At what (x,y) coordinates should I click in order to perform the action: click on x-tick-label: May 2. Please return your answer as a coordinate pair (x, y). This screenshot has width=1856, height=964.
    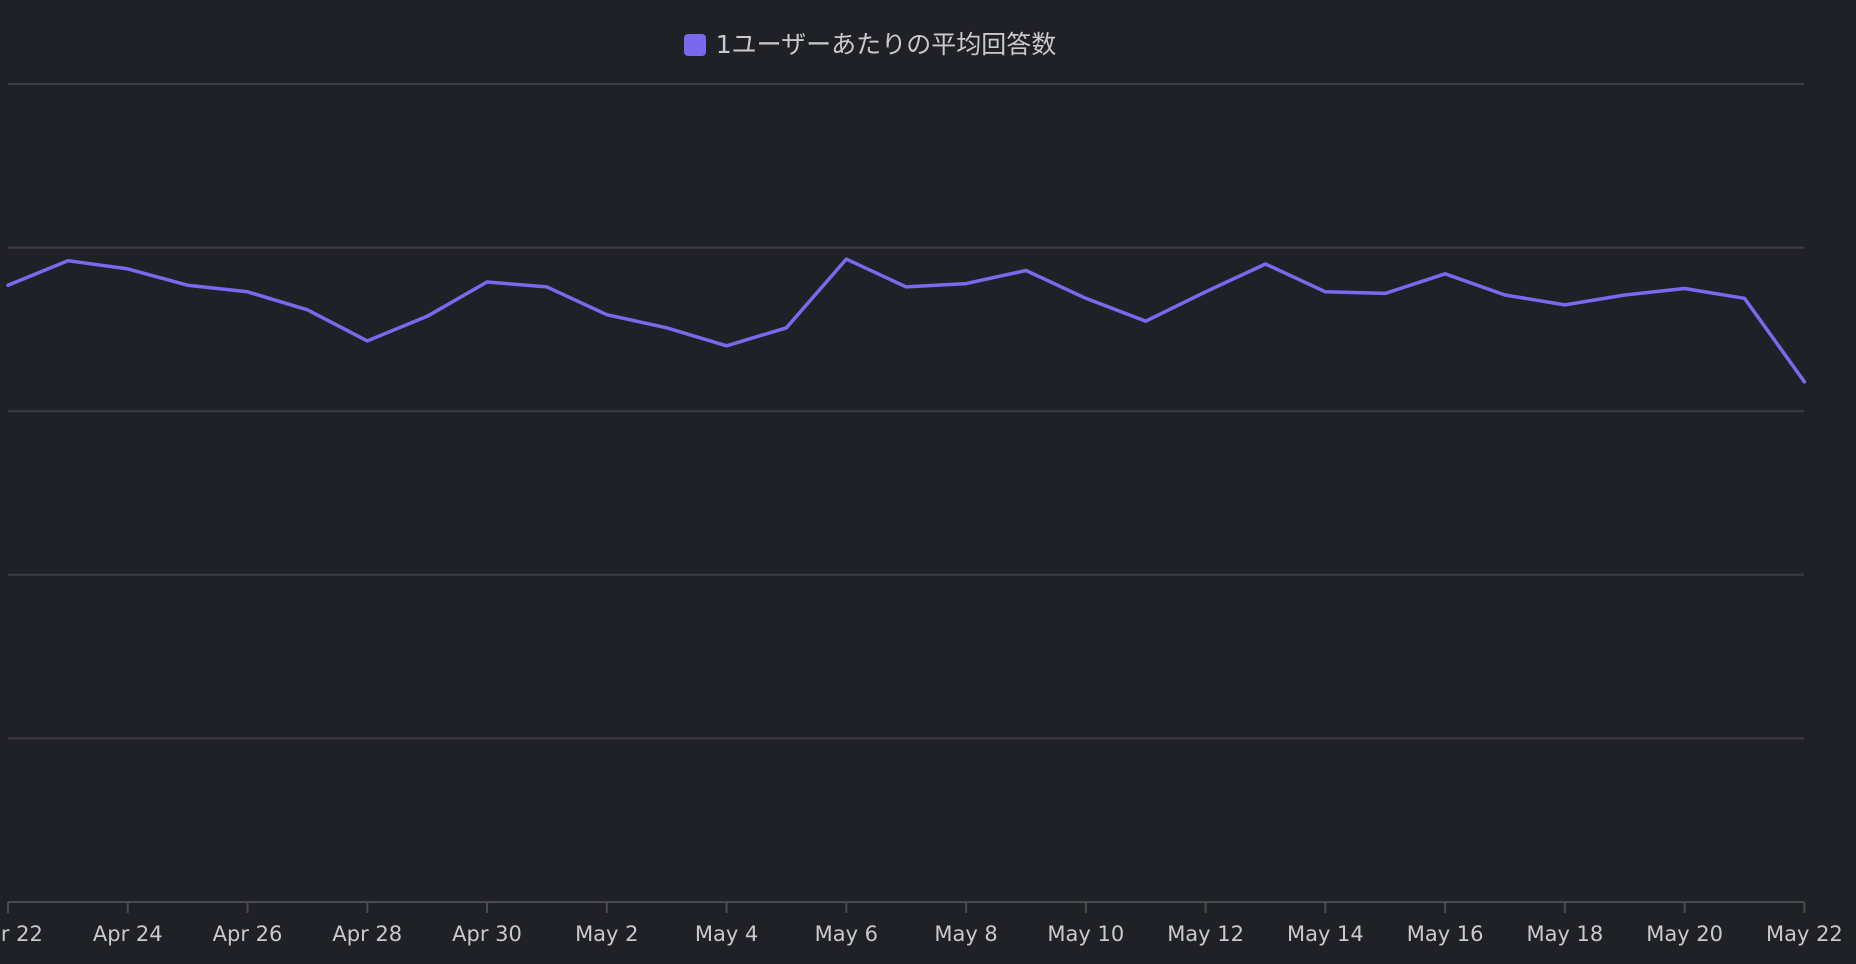
    Looking at the image, I should click on (606, 934).